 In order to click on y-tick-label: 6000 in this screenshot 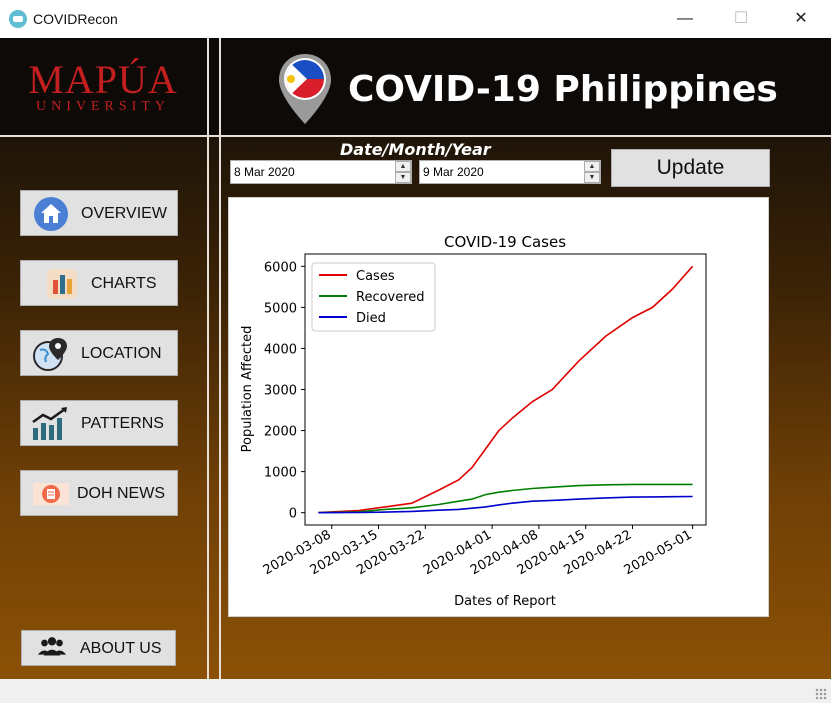, I will do `click(280, 267)`.